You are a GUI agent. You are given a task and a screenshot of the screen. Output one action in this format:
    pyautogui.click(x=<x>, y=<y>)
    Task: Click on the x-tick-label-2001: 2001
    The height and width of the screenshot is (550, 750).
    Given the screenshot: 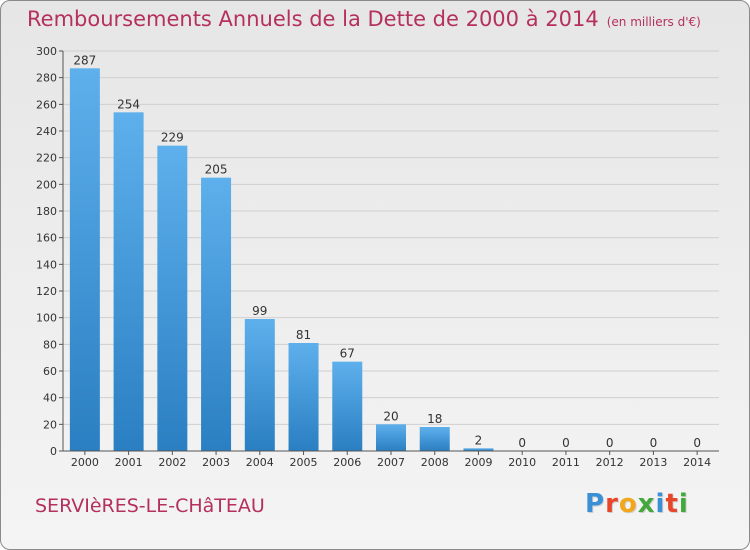 What is the action you would take?
    pyautogui.click(x=129, y=462)
    